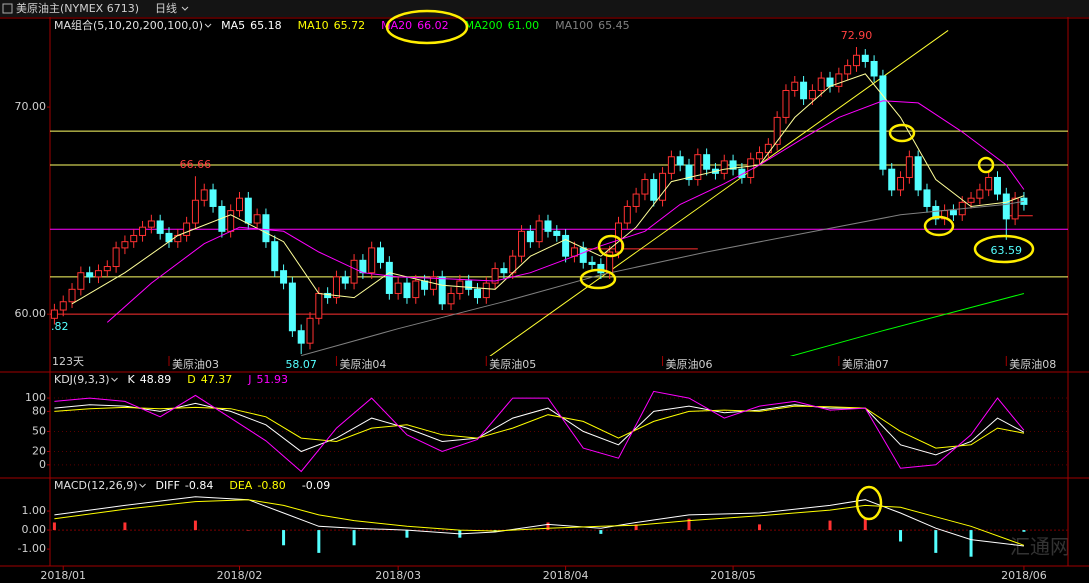 The width and height of the screenshot is (1089, 583). I want to click on legend-value: -0.84, so click(199, 485).